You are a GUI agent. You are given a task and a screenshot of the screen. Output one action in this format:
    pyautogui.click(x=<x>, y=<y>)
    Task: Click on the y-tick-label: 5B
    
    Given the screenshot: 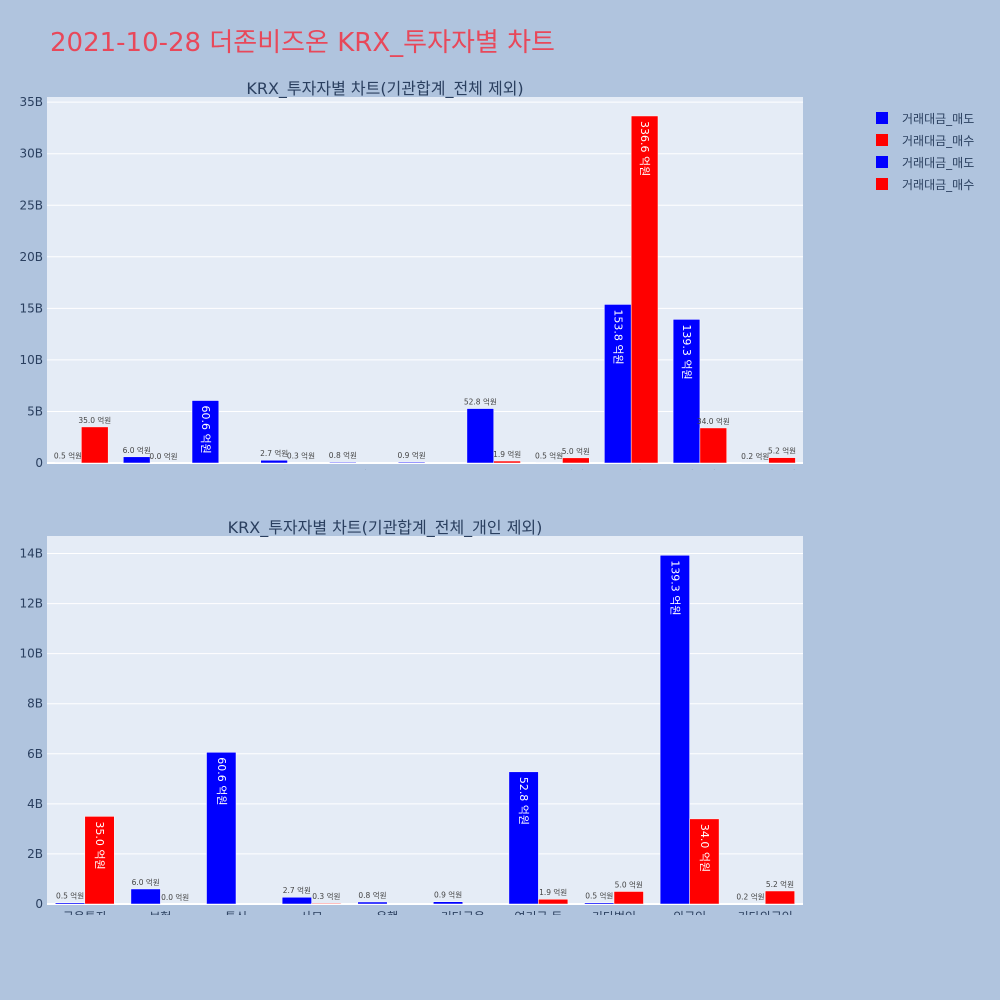 What is the action you would take?
    pyautogui.click(x=35, y=411)
    